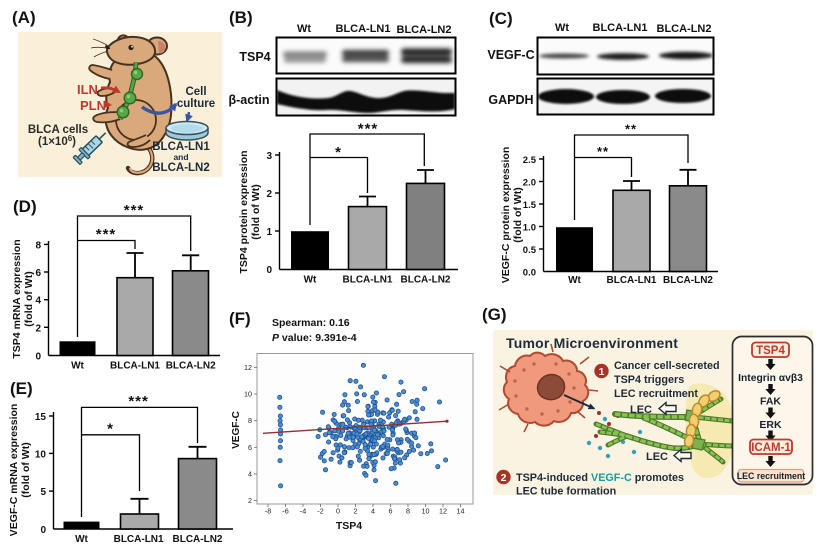  Describe the element at coordinates (770, 402) in the screenshot. I see `svg-text: FAK` at that location.